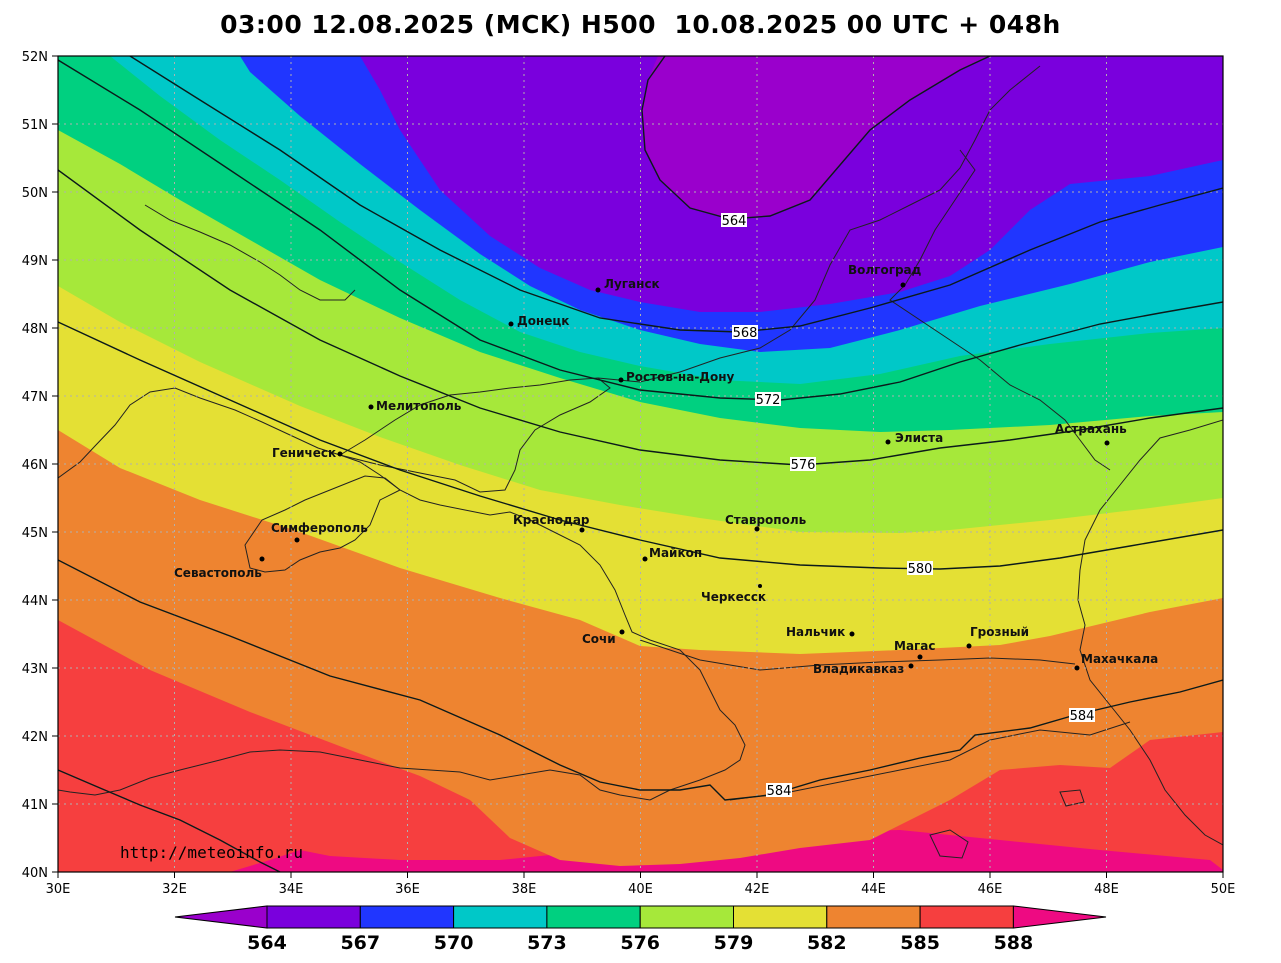 This screenshot has width=1281, height=963. I want to click on colorbar-label: 585, so click(920, 943).